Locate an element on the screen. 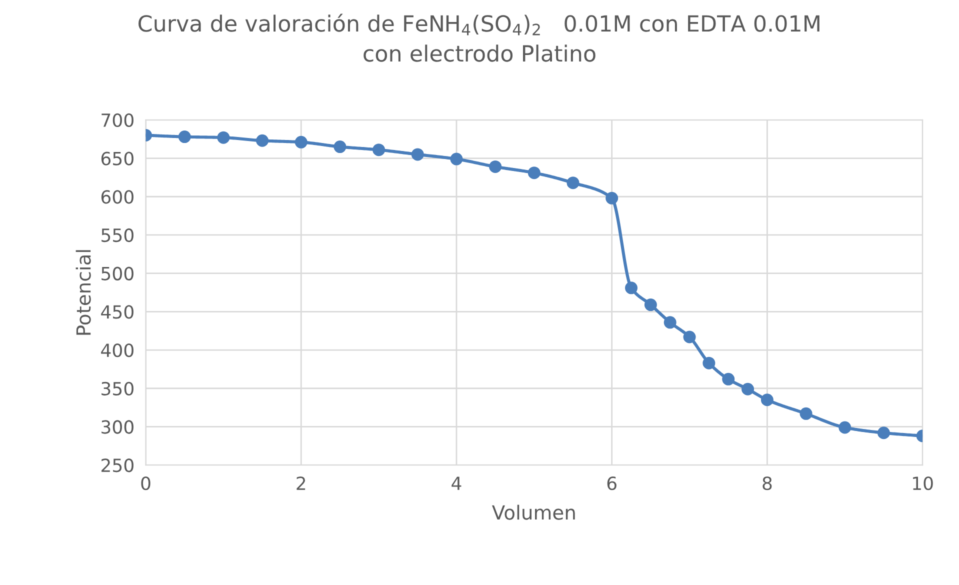  x-tick-label: 4 is located at coordinates (457, 483).